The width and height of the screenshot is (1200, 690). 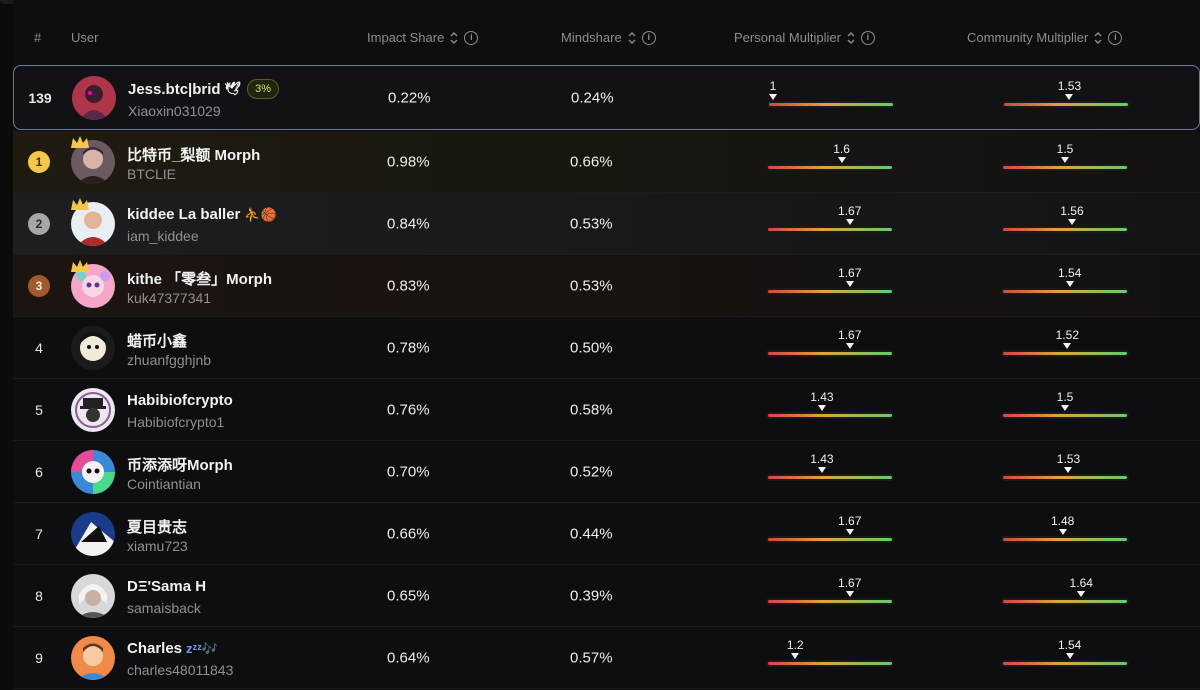 I want to click on user-handle: xiamu723, so click(x=157, y=546).